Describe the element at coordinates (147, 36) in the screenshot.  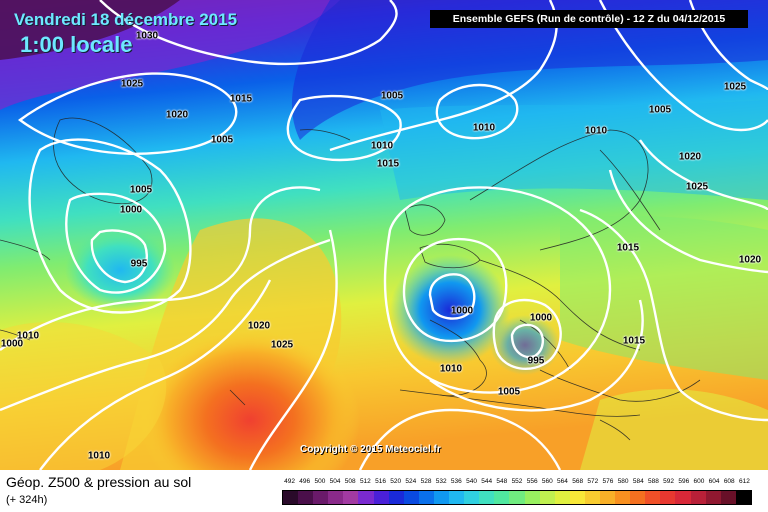
I see `isobar-label: 1030` at that location.